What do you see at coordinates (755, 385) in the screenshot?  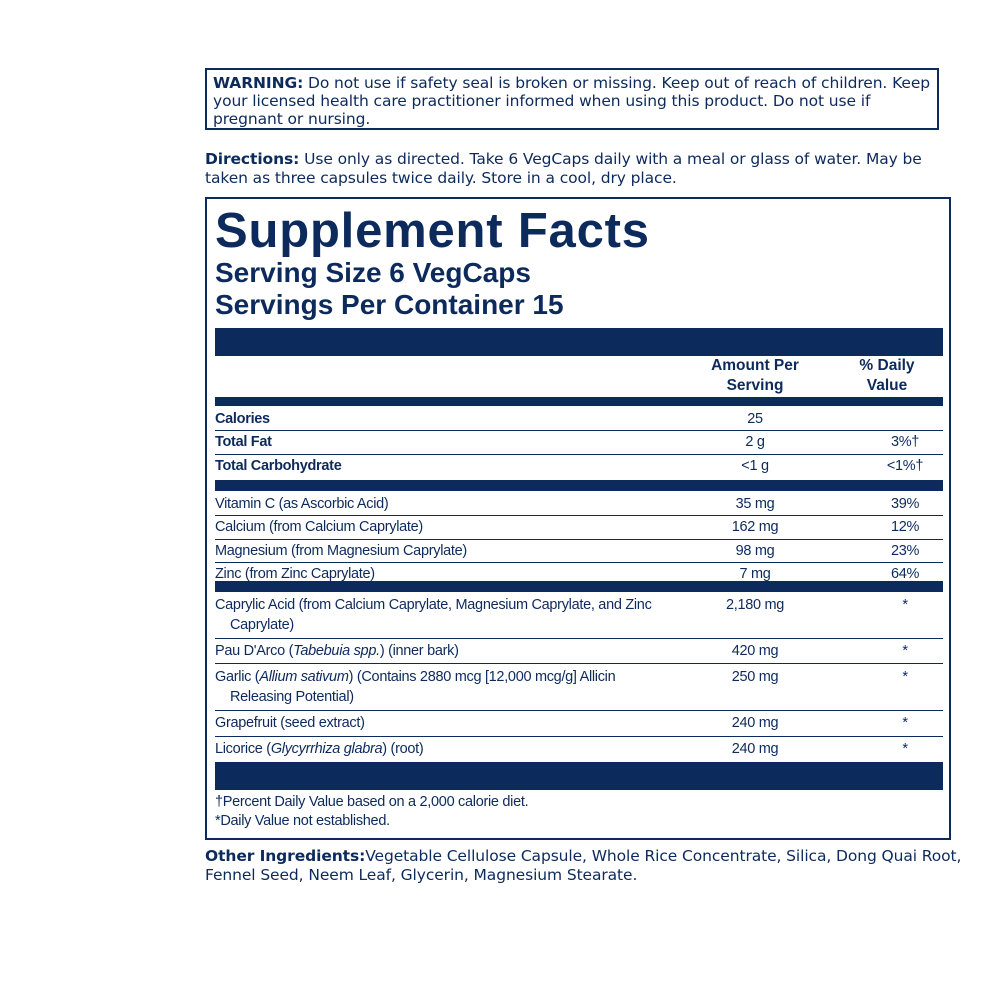 I see `amount-header-line2: Serving` at bounding box center [755, 385].